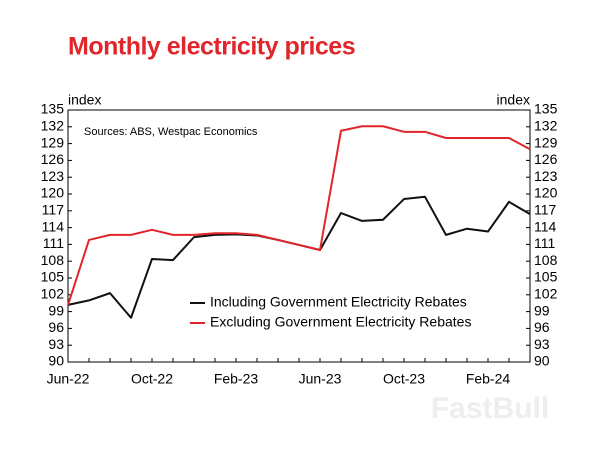  What do you see at coordinates (53, 260) in the screenshot?
I see `y-tick-label: 108` at bounding box center [53, 260].